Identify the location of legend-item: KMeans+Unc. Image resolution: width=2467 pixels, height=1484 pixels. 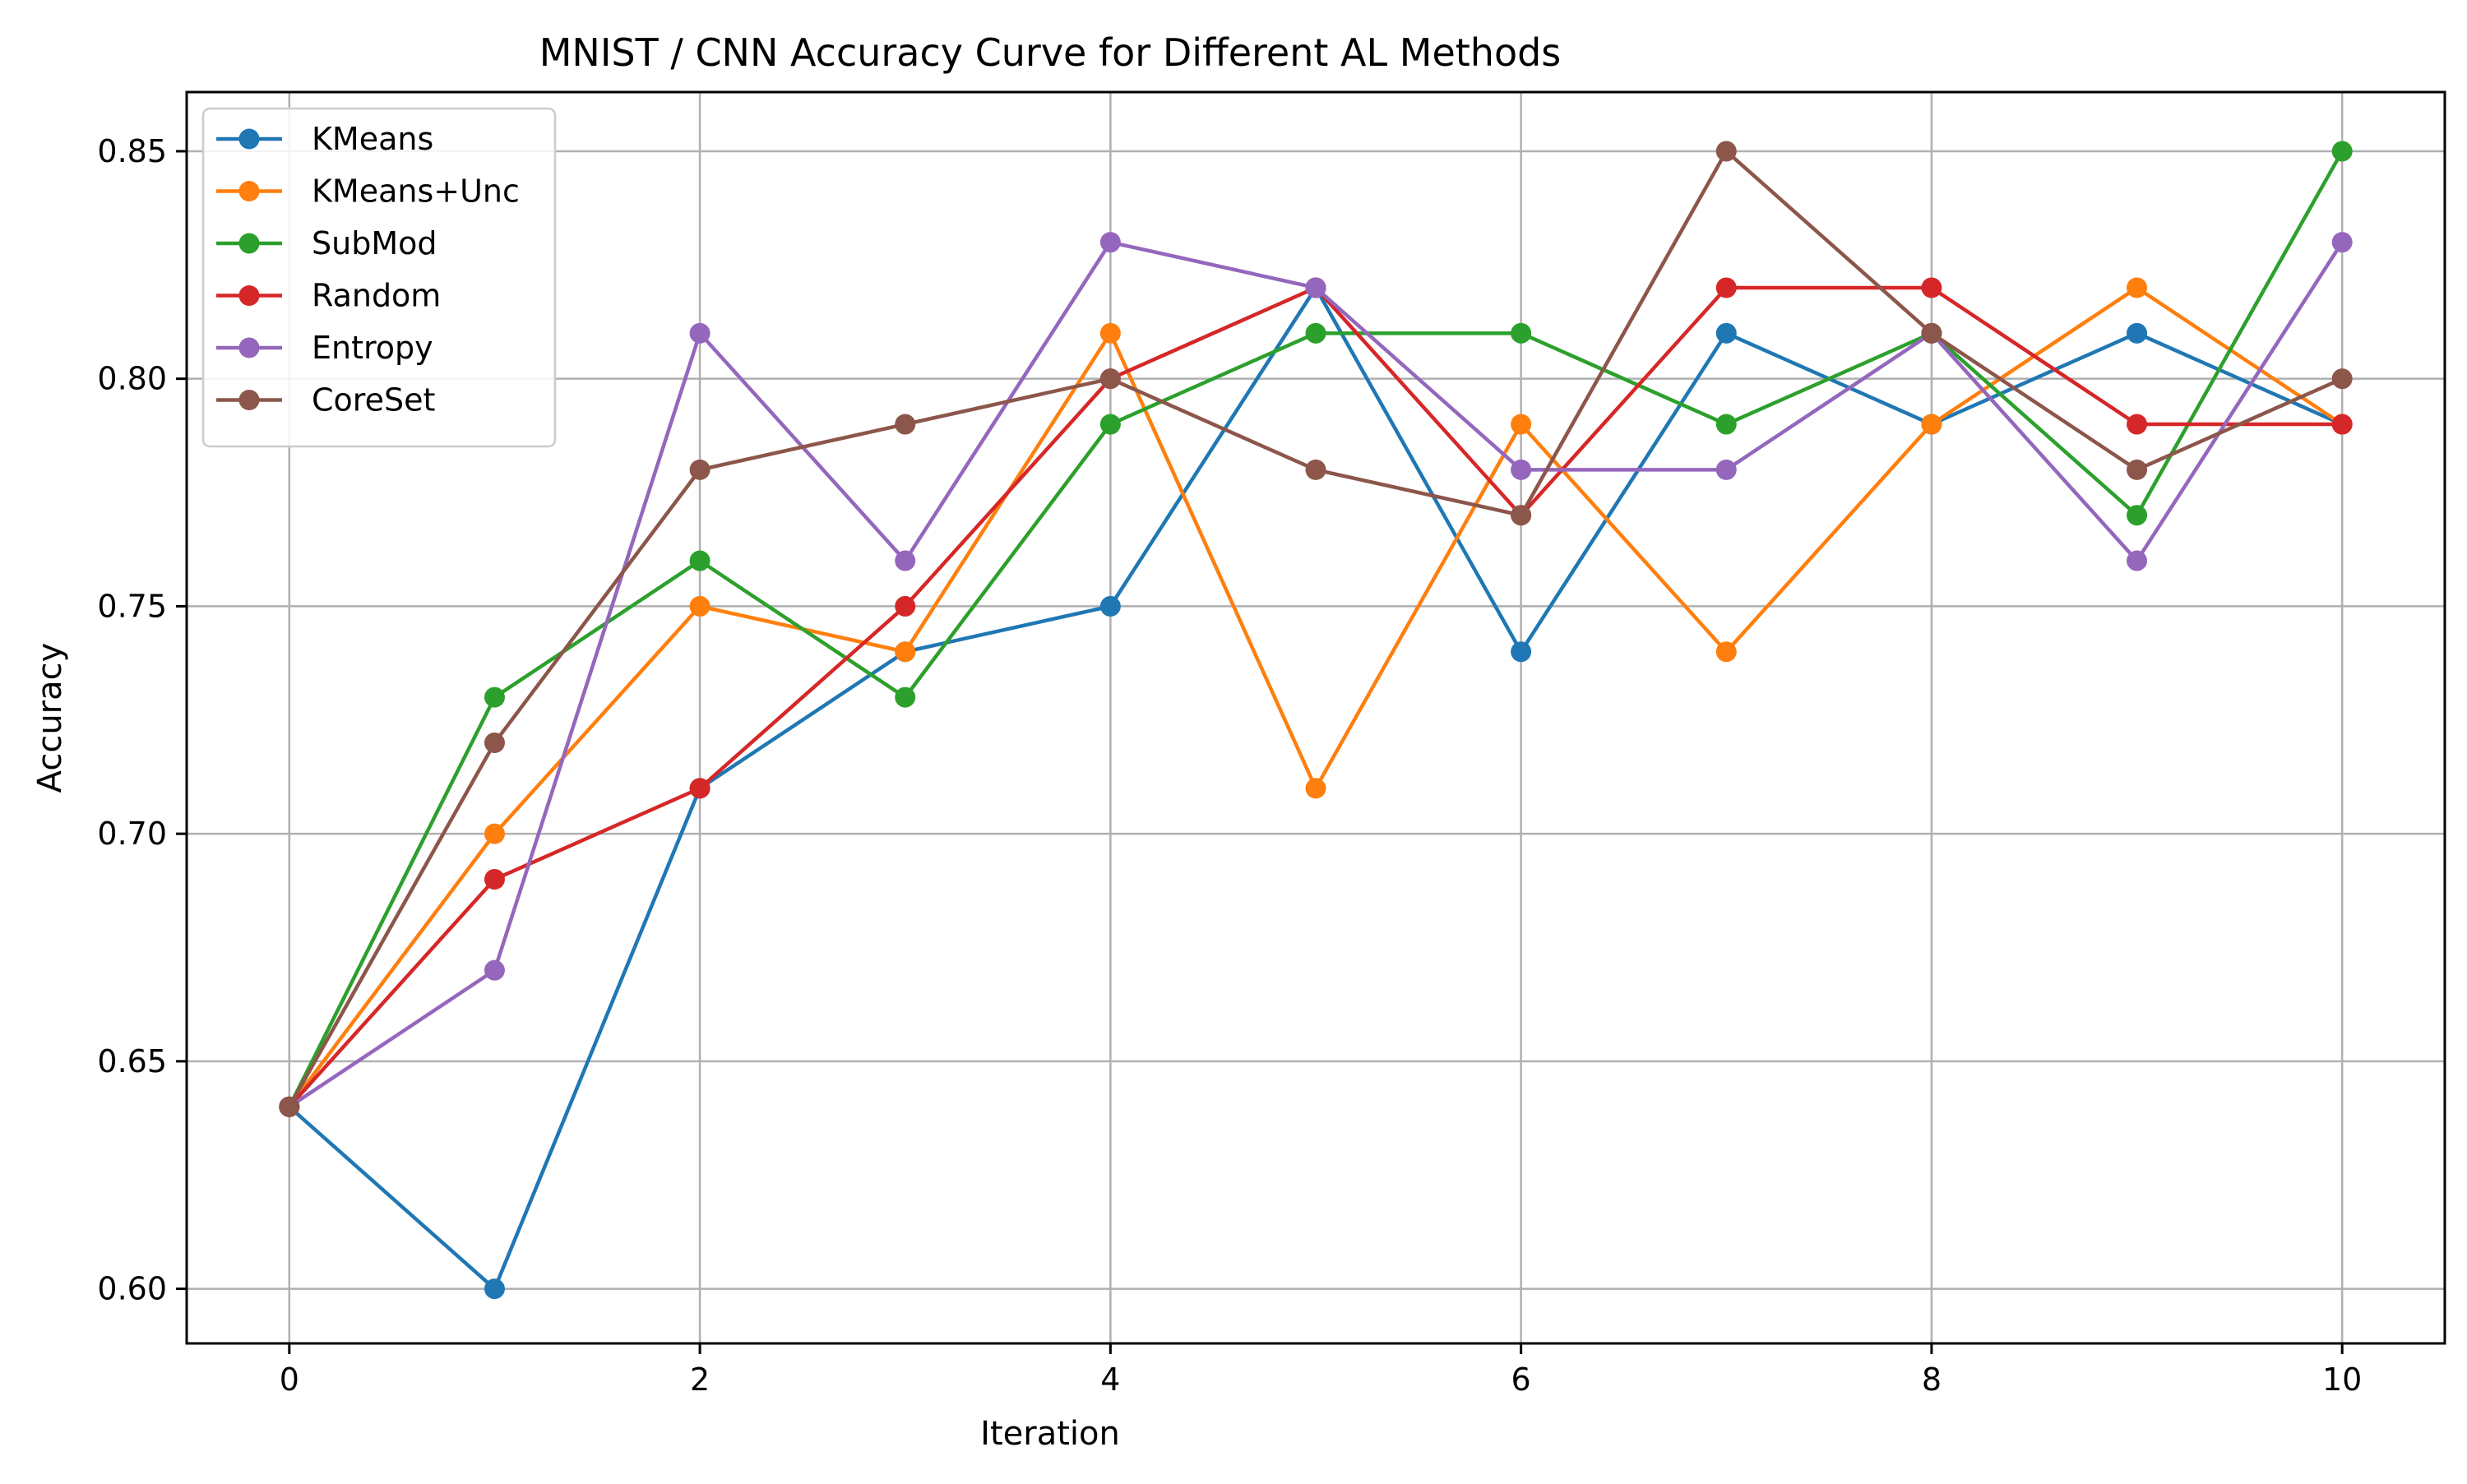
(368, 192).